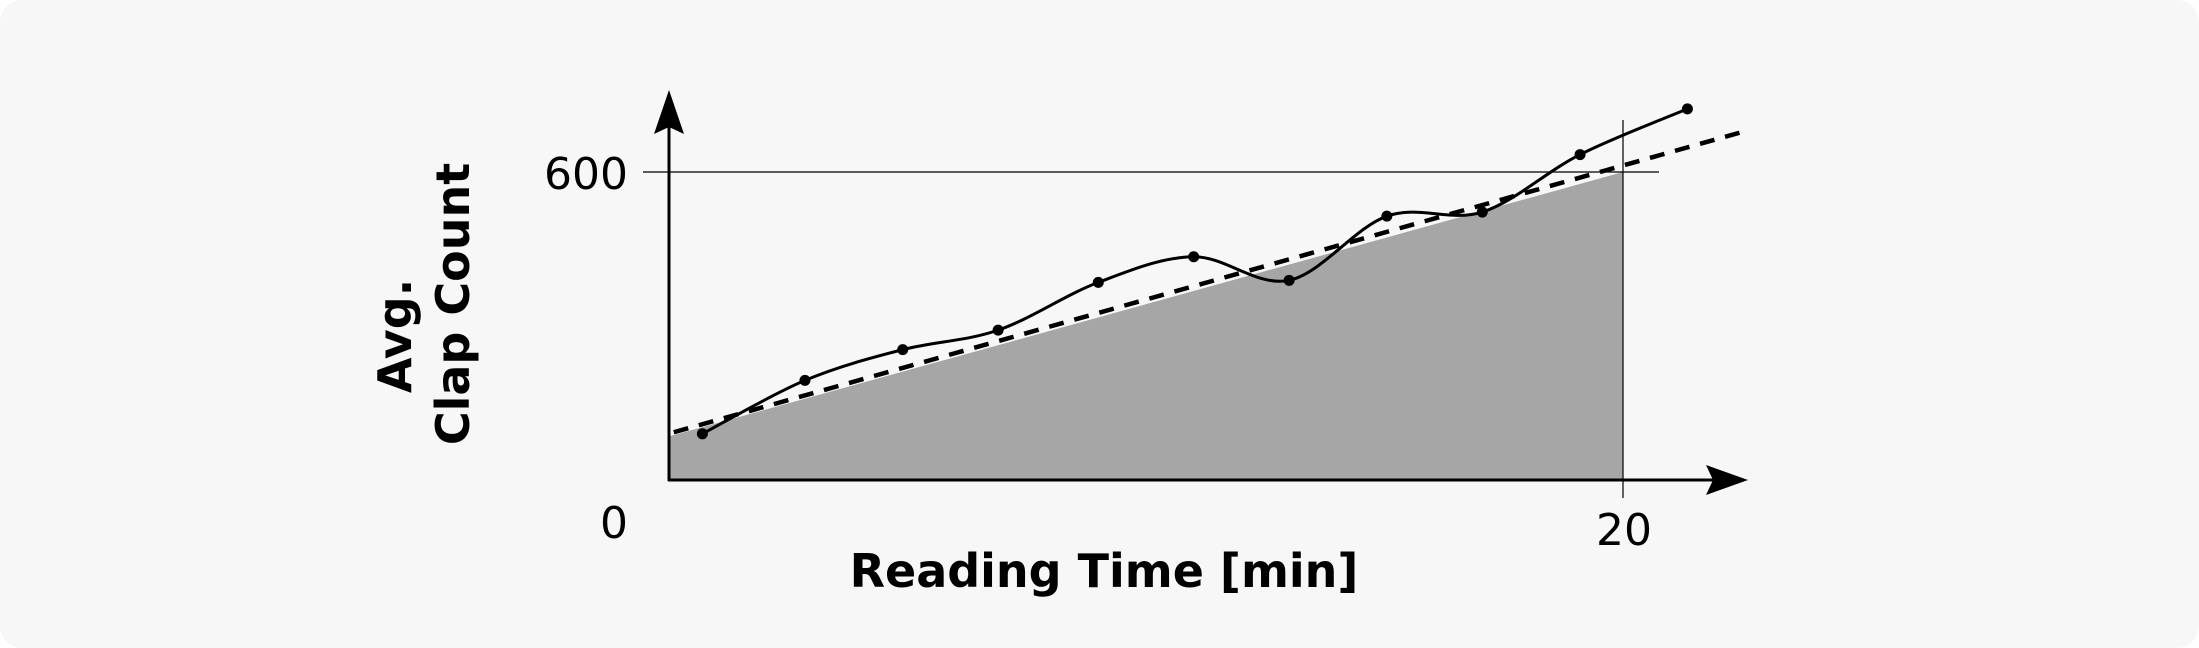 The image size is (2199, 648). What do you see at coordinates (1727, 480) in the screenshot?
I see `x-axis-arrowhead` at bounding box center [1727, 480].